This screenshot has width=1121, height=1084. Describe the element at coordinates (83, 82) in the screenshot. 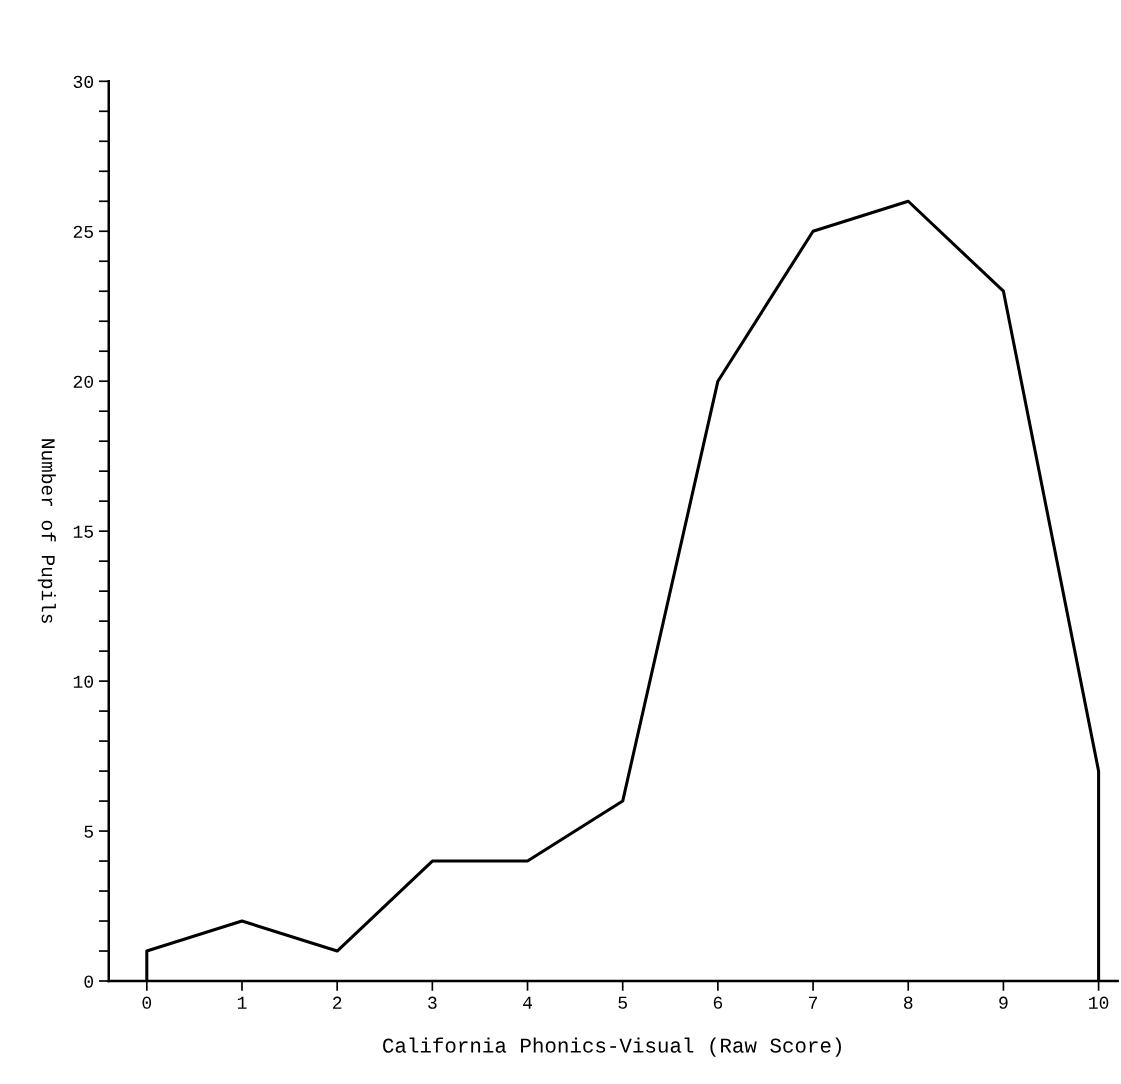

I see `y-tick-label: 30` at that location.